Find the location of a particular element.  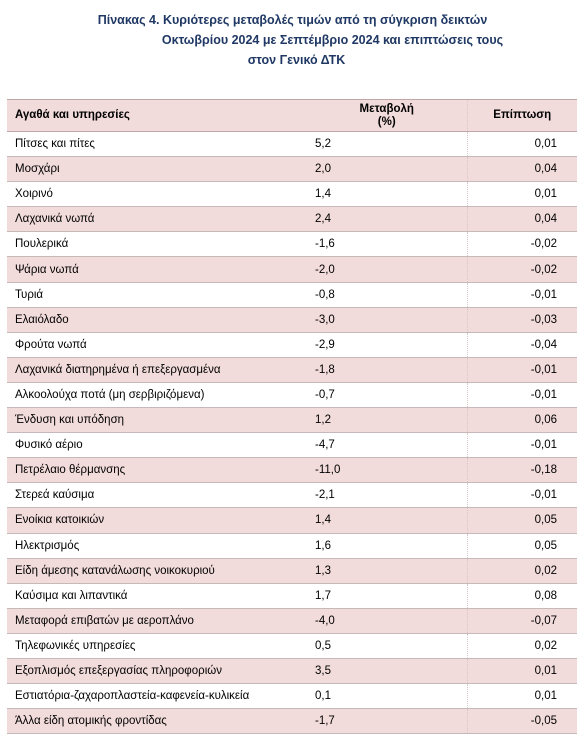

cell-item: Καύσιμα και λιπαντικά is located at coordinates (157, 596).